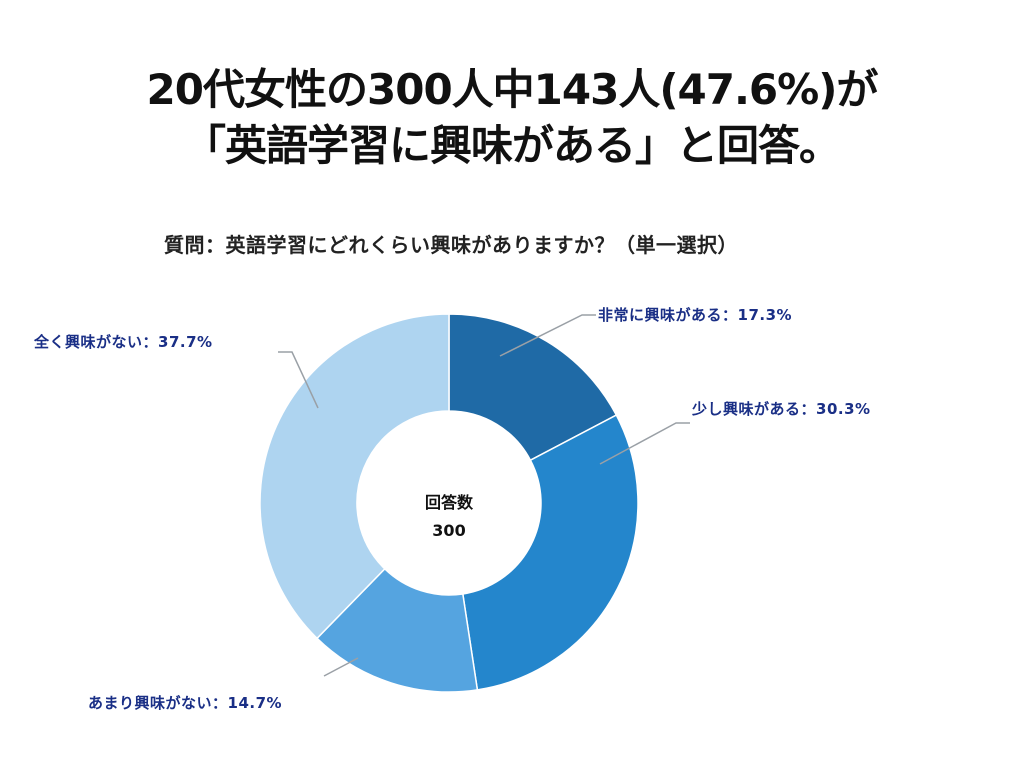 The image size is (1024, 768). I want to click on slice-label-1: 非常に興味がある：17.3%, so click(695, 315).